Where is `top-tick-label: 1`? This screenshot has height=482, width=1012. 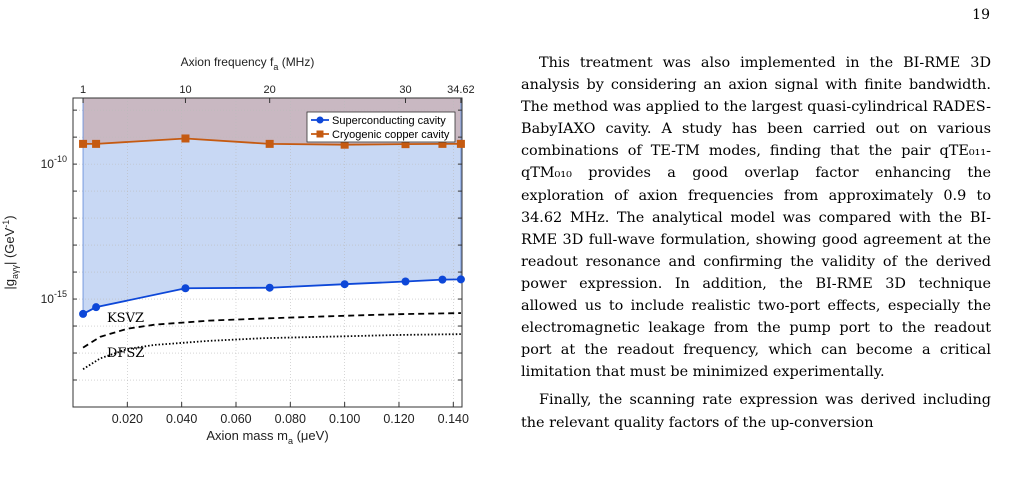
top-tick-label: 1 is located at coordinates (83, 90).